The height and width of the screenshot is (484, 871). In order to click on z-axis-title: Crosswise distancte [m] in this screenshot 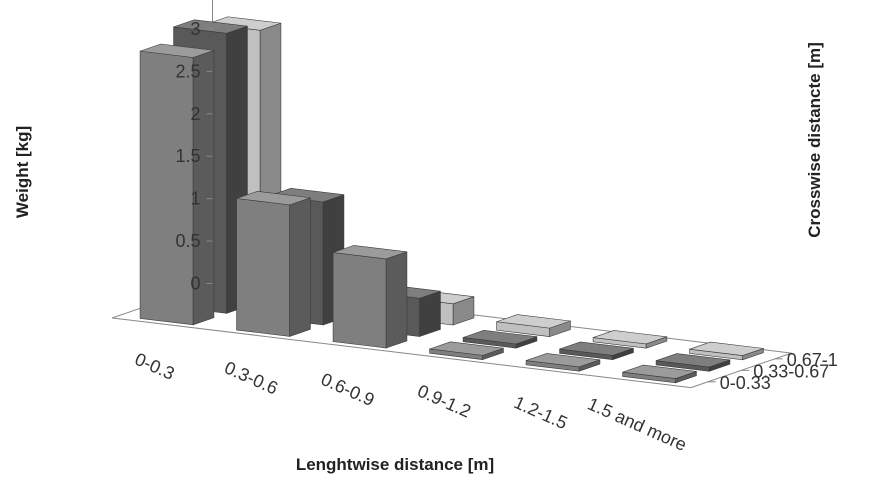, I will do `click(814, 140)`.